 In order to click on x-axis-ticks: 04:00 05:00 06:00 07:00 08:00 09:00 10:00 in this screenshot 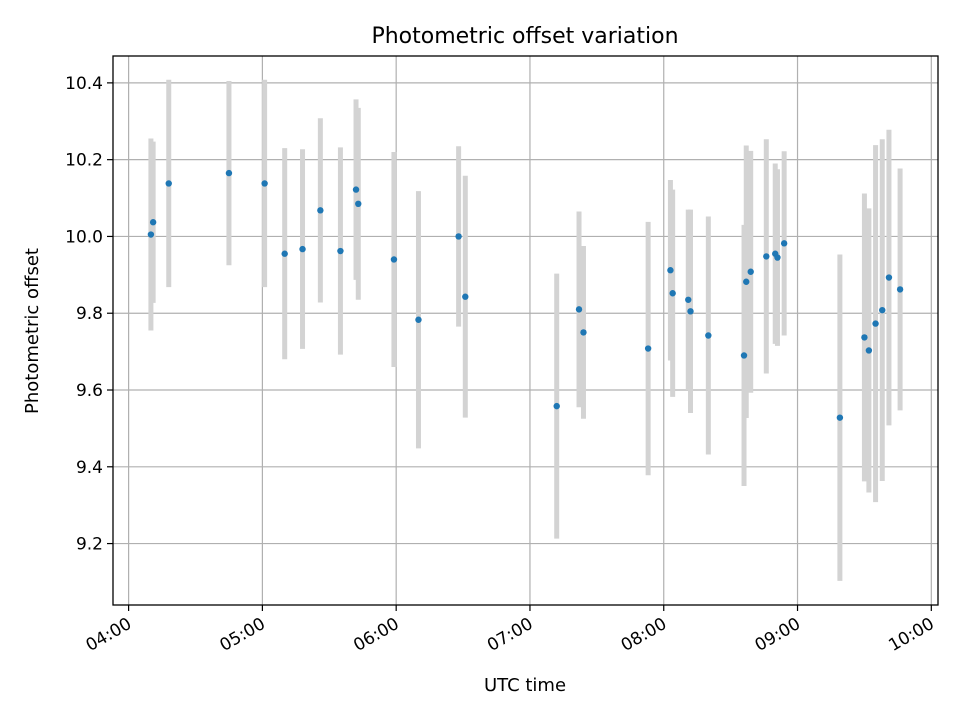, I will do `click(510, 630)`.